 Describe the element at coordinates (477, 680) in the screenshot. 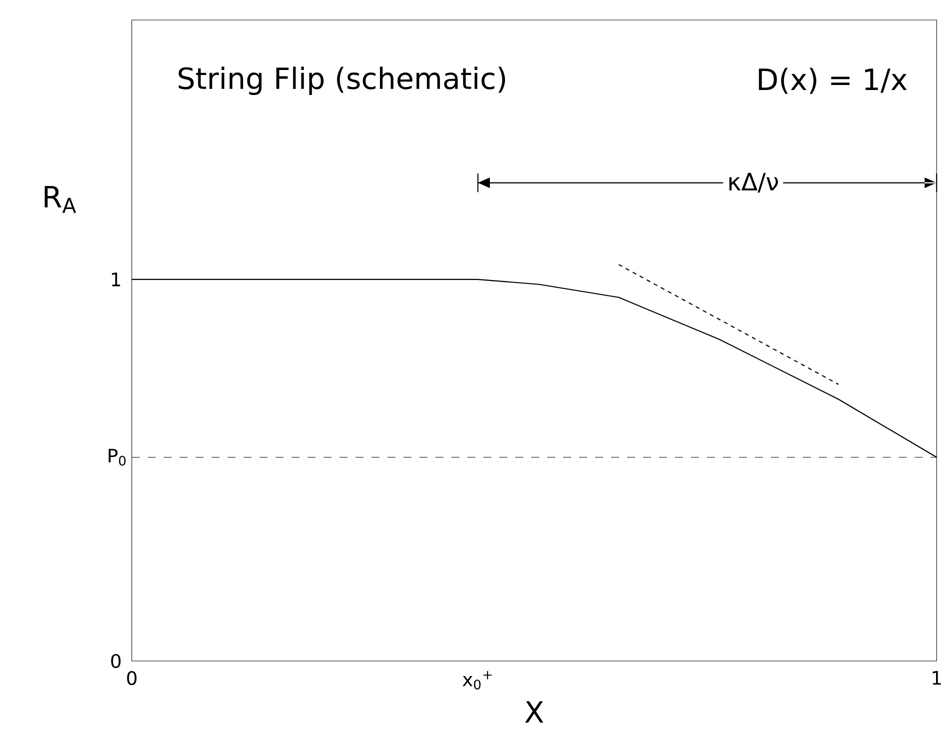

I see `x-tick-label: x$_{0}$+` at that location.